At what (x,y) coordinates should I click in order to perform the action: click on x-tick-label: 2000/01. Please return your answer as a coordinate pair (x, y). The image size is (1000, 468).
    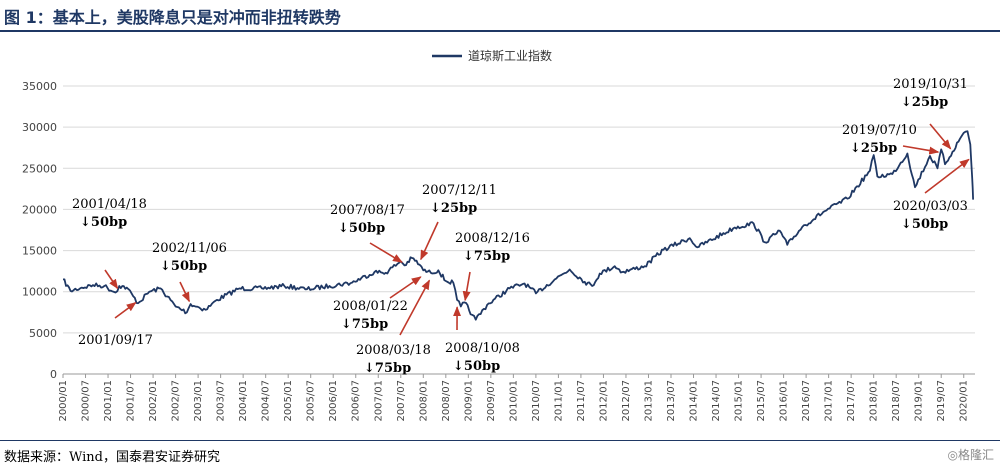
    Looking at the image, I should click on (63, 401).